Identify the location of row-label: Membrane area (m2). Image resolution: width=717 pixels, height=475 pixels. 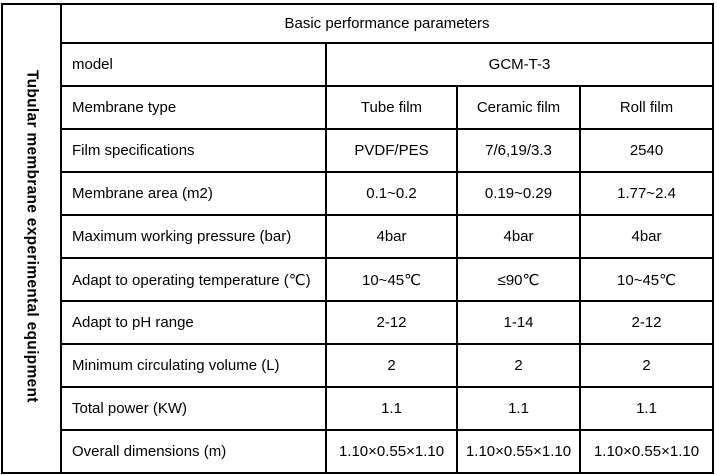
(193, 193).